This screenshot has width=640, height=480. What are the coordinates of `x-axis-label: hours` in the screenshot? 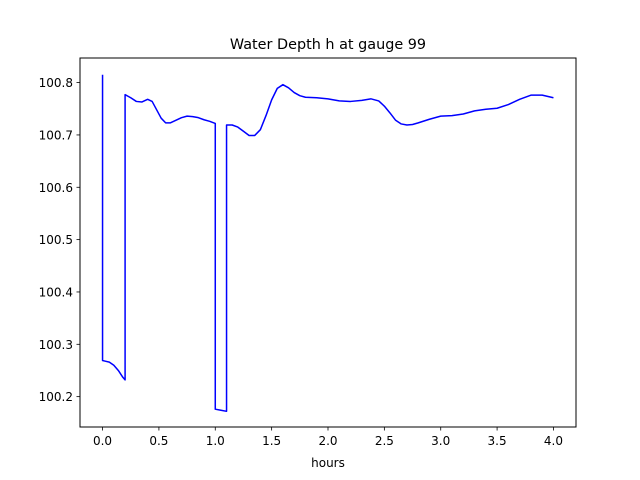 It's located at (328, 463).